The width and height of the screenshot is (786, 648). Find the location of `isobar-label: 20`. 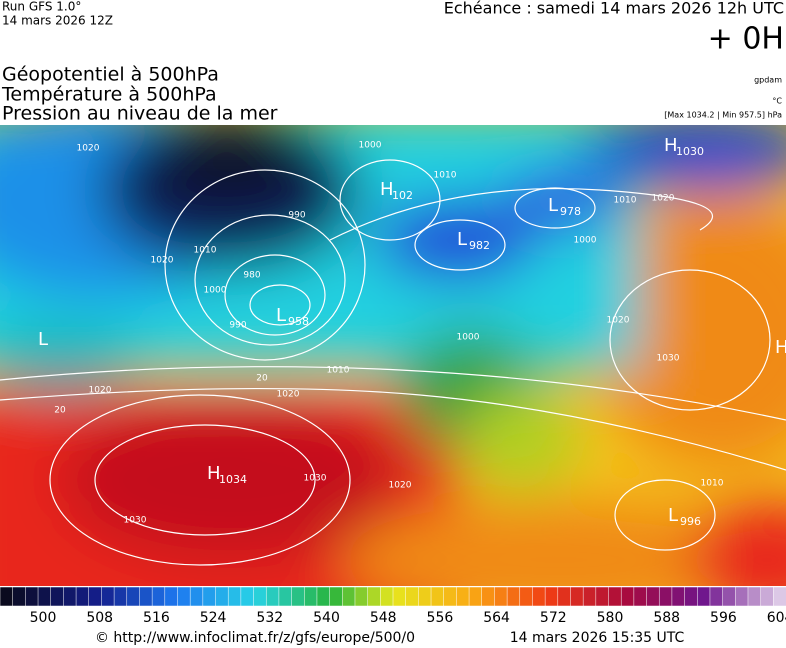

isobar-label: 20 is located at coordinates (262, 379).